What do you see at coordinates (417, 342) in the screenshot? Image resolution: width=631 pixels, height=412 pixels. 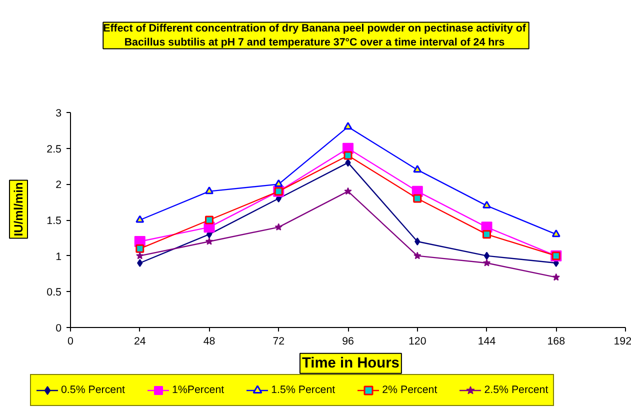 I see `x-tick-label: 120` at bounding box center [417, 342].